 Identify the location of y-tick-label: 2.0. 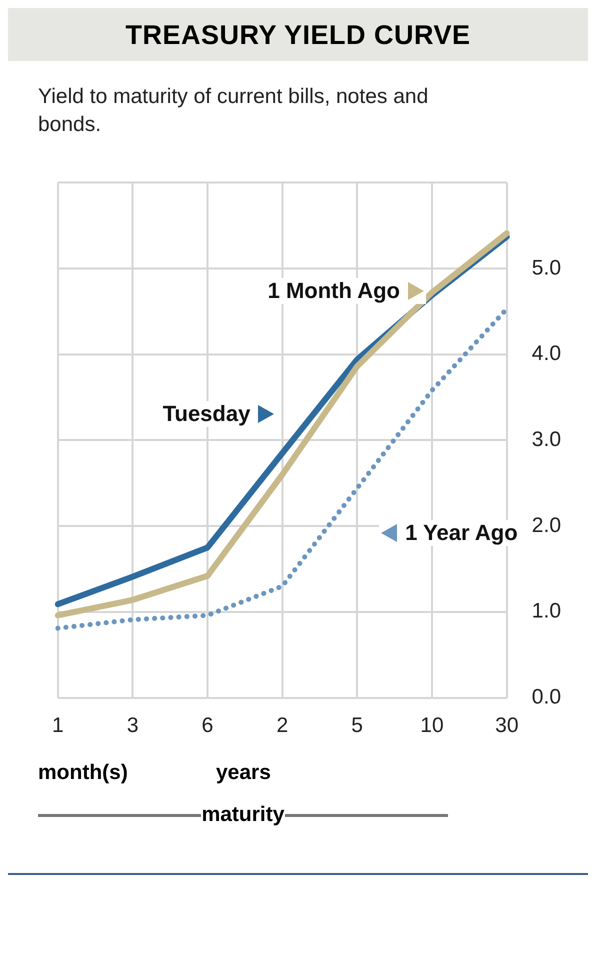
(547, 525).